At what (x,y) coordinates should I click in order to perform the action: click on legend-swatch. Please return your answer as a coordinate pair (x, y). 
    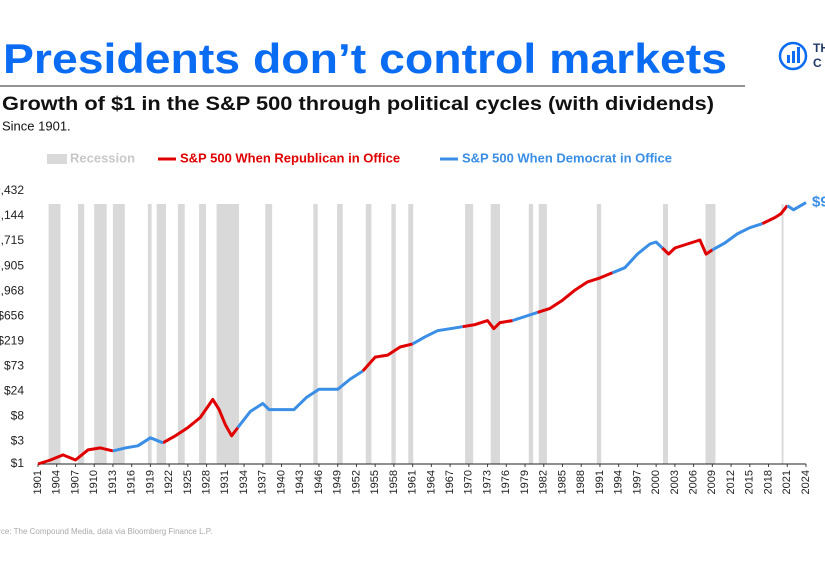
    Looking at the image, I should click on (57, 159).